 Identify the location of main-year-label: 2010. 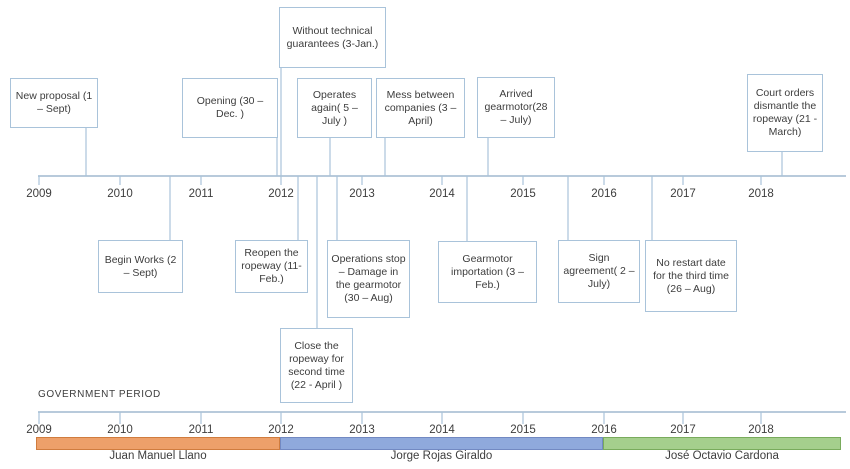
(120, 194).